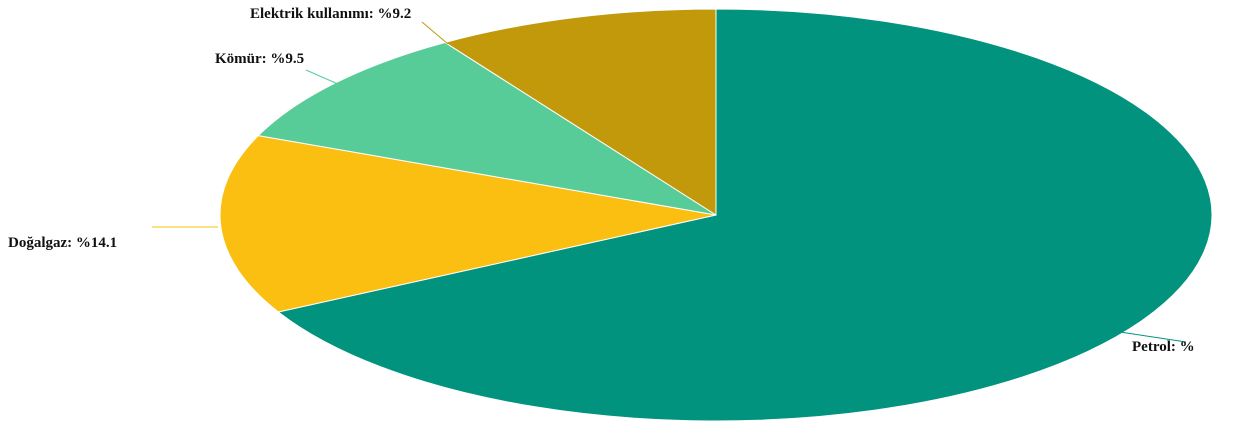 The height and width of the screenshot is (429, 1247). I want to click on slice-label: Petrol: %, so click(1163, 347).